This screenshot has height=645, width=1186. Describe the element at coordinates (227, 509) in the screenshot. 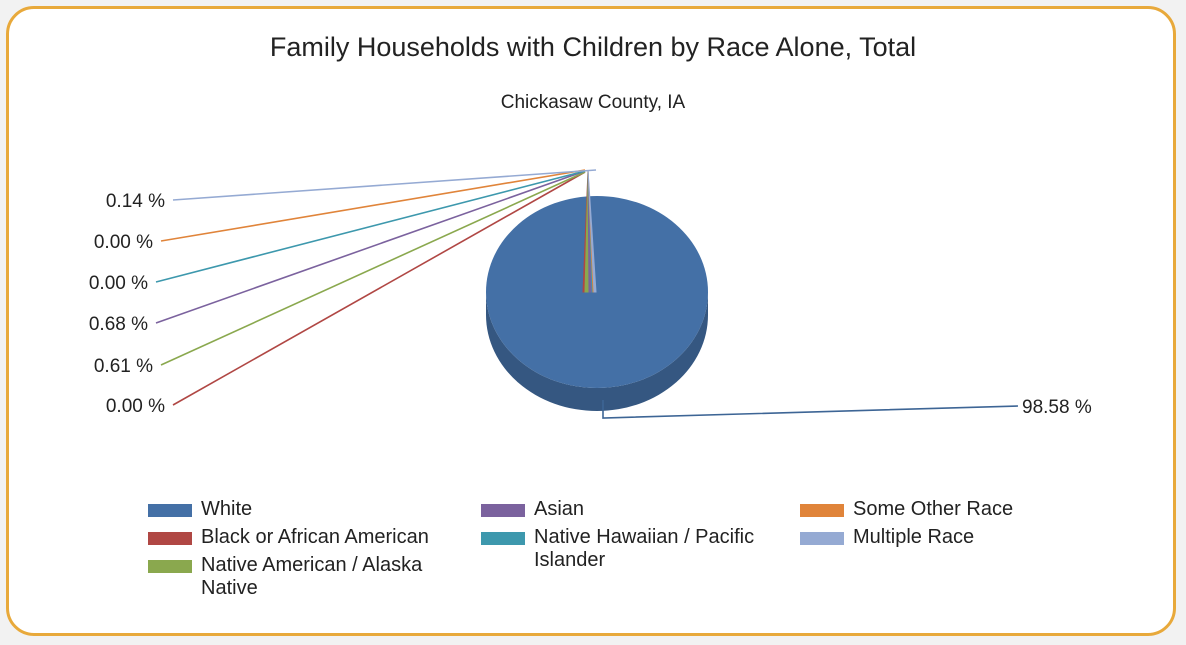

I see `legend-label: White` at that location.